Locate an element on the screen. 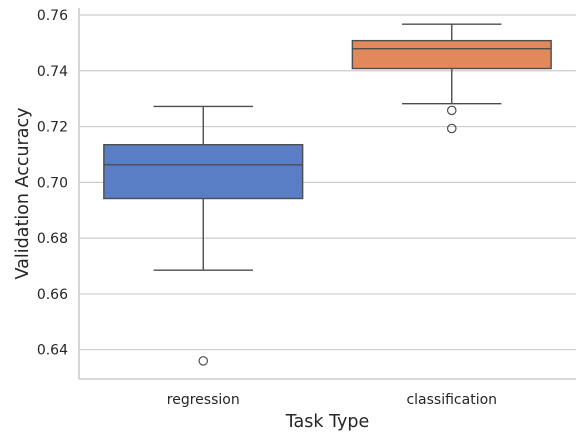  x-tick-label: classification is located at coordinates (451, 400).